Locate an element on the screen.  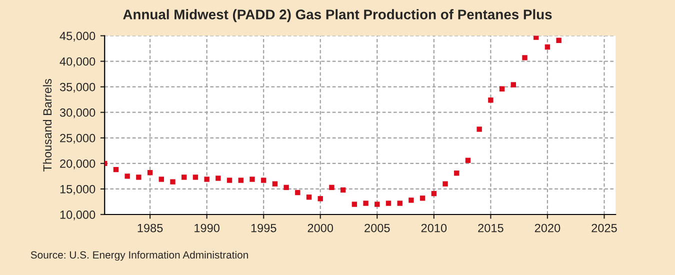
y-tick-label: 20,000 is located at coordinates (78, 164).